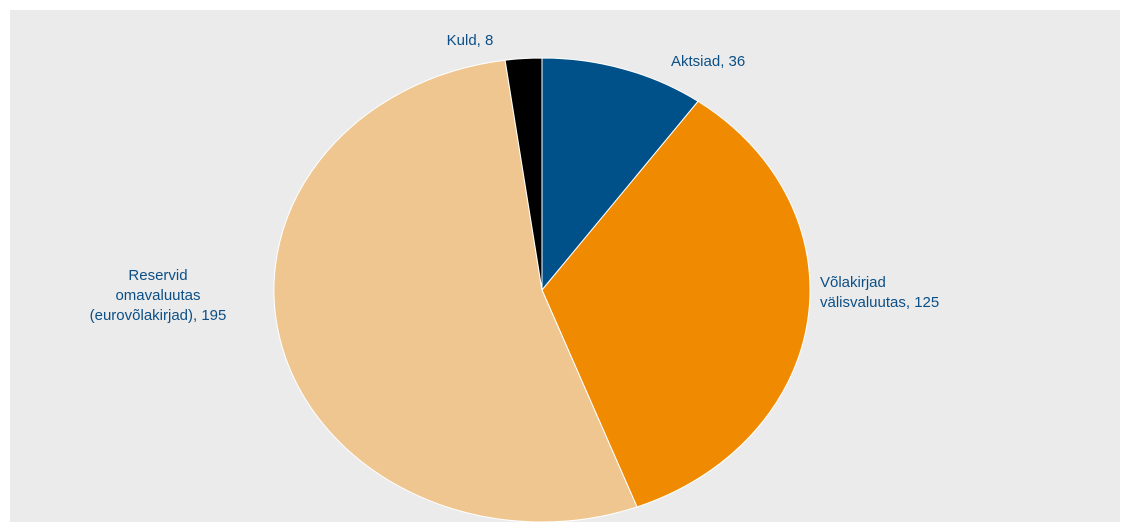 The height and width of the screenshot is (532, 1130). I want to click on pie-slice-kuld, so click(523, 174).